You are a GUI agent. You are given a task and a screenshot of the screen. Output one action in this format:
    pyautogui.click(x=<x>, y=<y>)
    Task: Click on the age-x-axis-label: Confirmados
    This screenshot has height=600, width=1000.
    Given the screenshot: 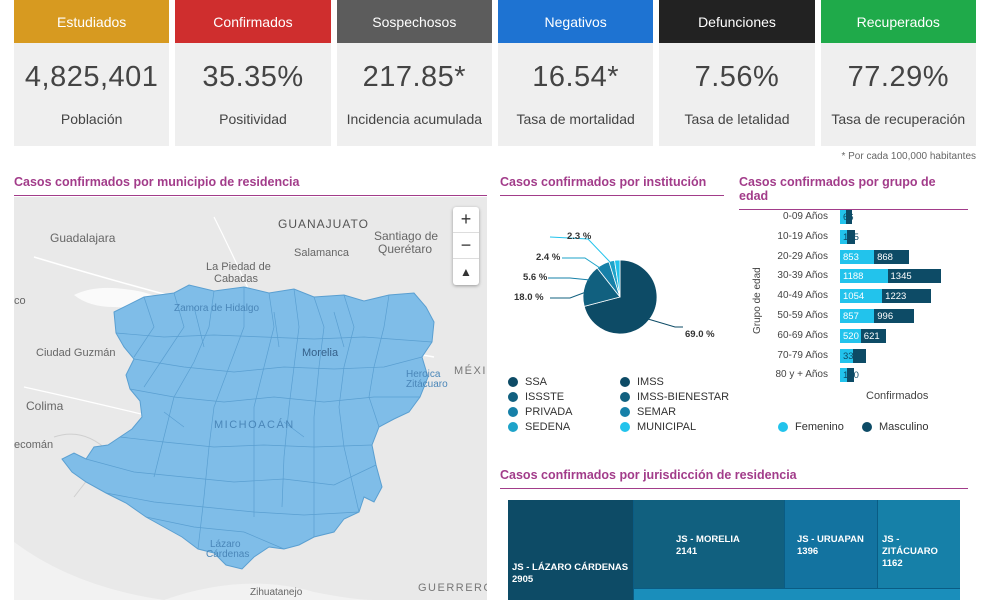 What is the action you would take?
    pyautogui.click(x=897, y=396)
    